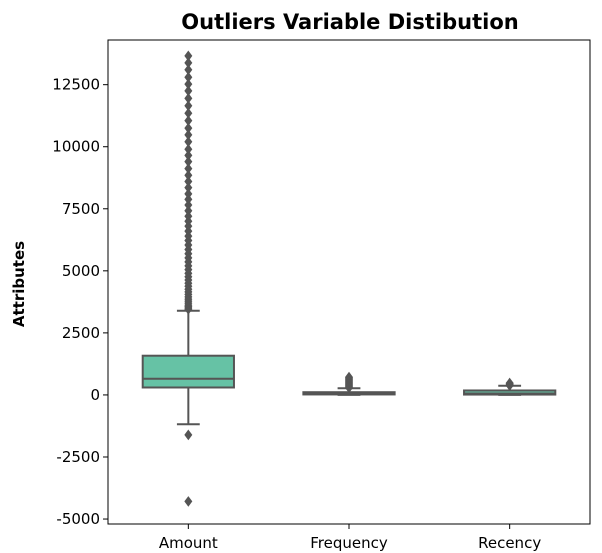 Image resolution: width=602 pixels, height=553 pixels. Describe the element at coordinates (95, 395) in the screenshot. I see `y-tick-label: 0` at that location.